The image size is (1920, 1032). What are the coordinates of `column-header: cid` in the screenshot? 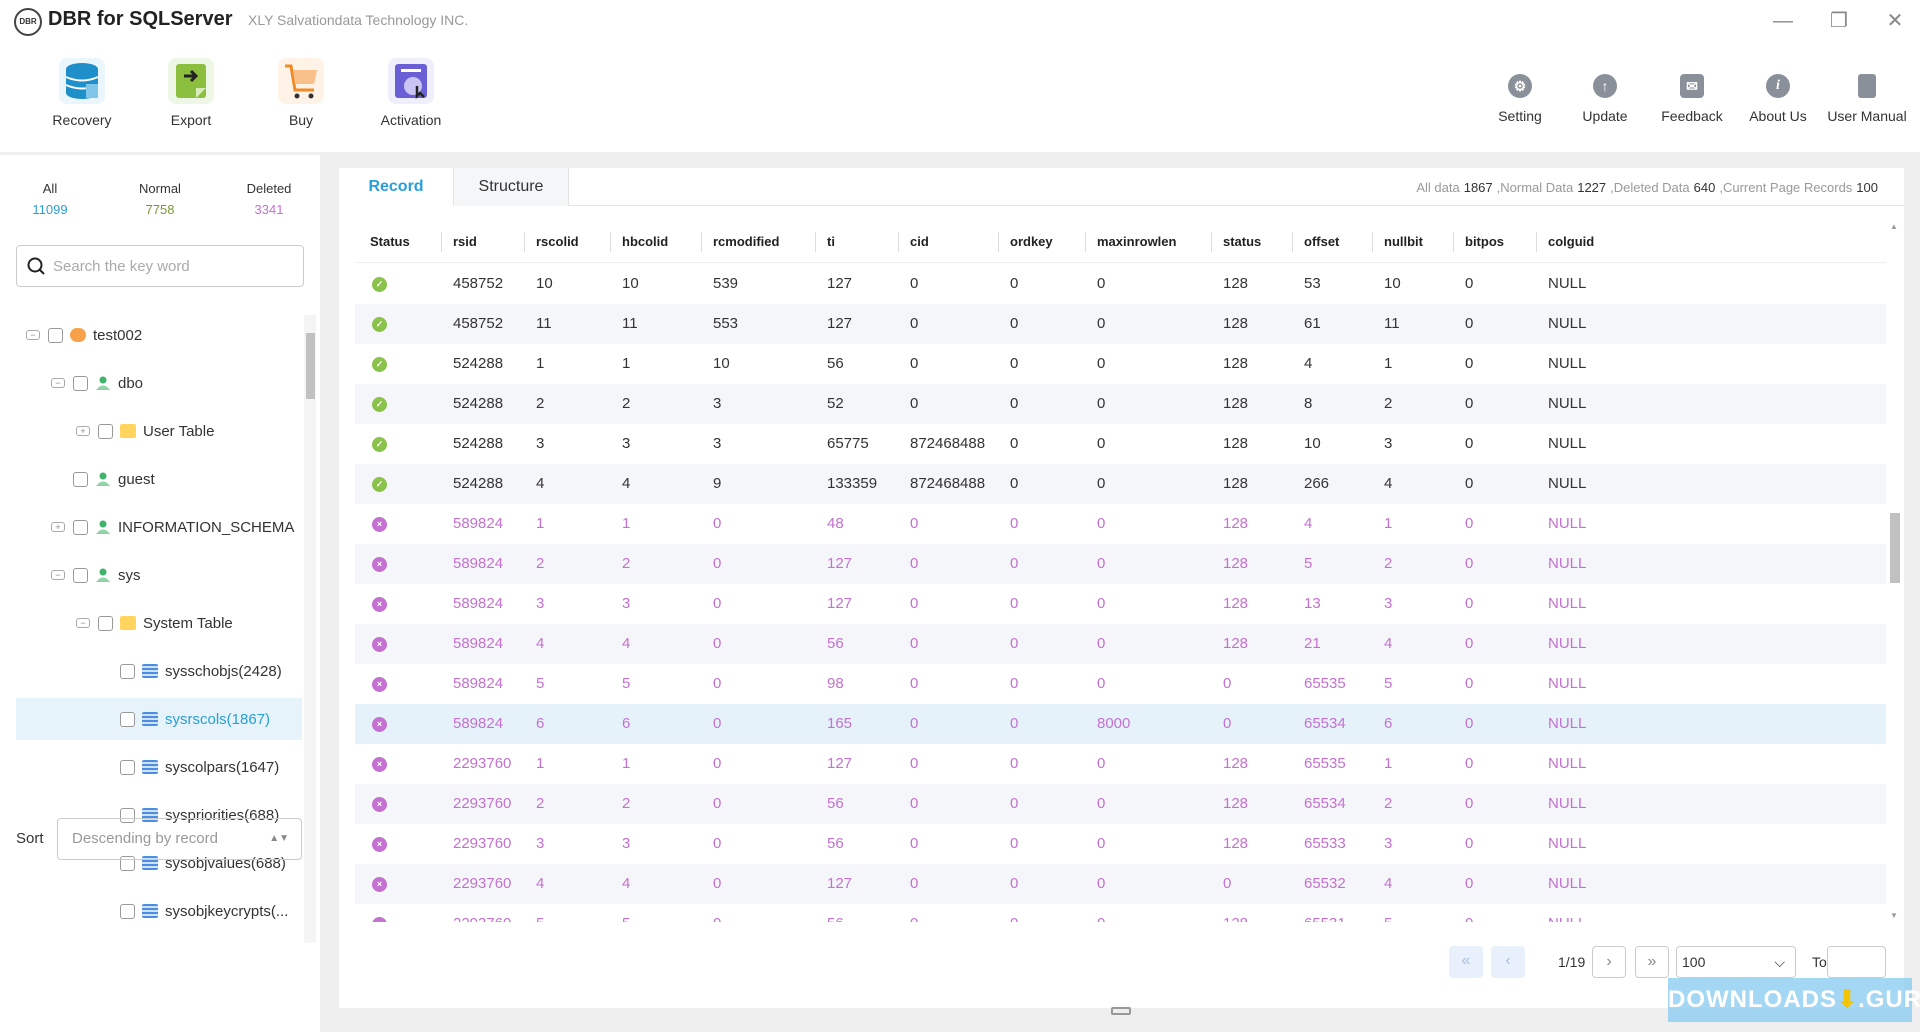 It's located at (919, 241).